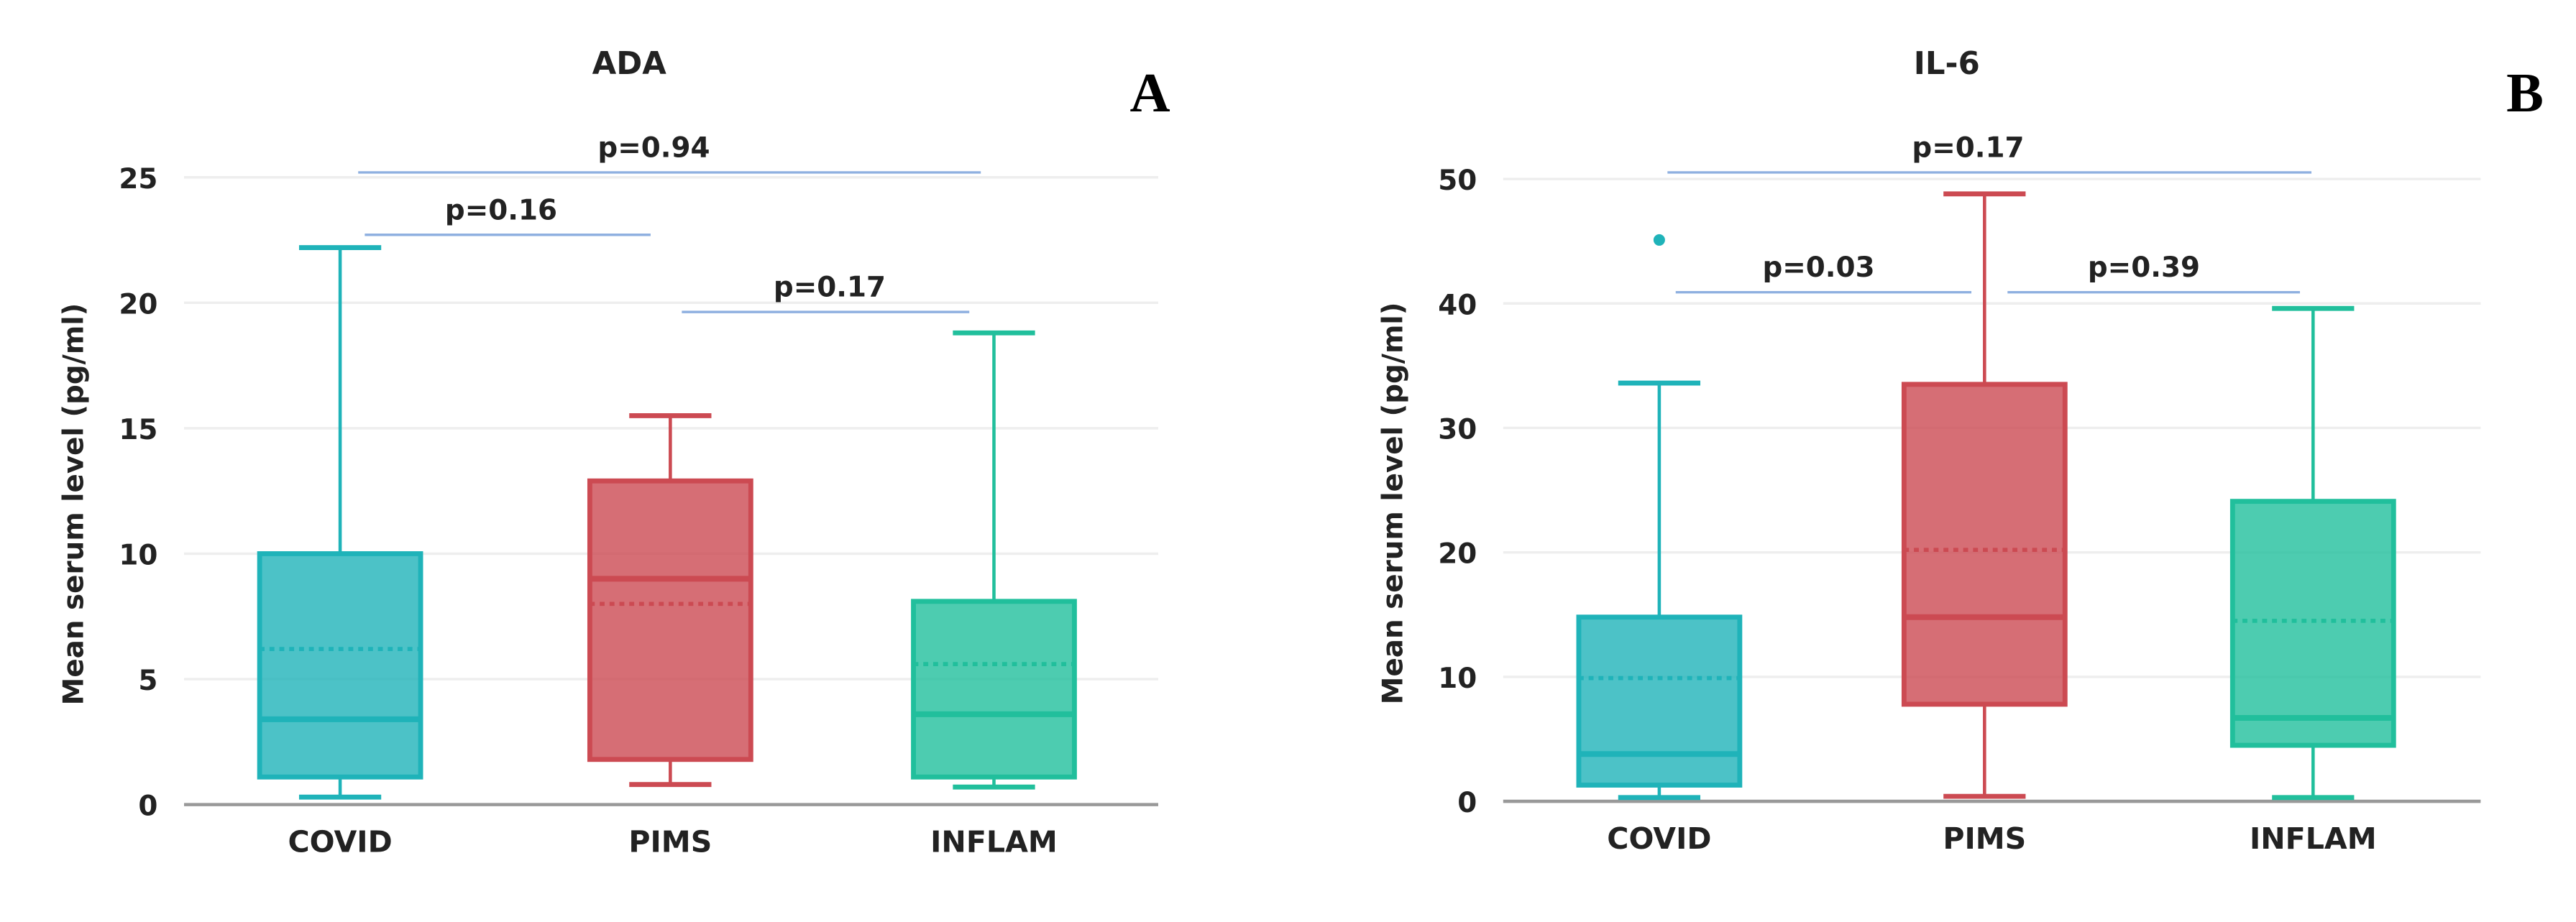 This screenshot has height=922, width=2576. Describe the element at coordinates (629, 64) in the screenshot. I see `chart-title: ADA` at that location.